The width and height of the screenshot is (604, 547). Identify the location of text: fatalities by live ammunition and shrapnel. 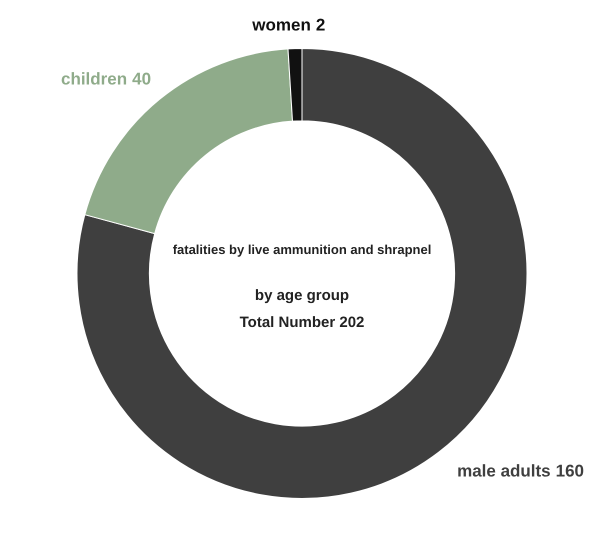
(302, 249).